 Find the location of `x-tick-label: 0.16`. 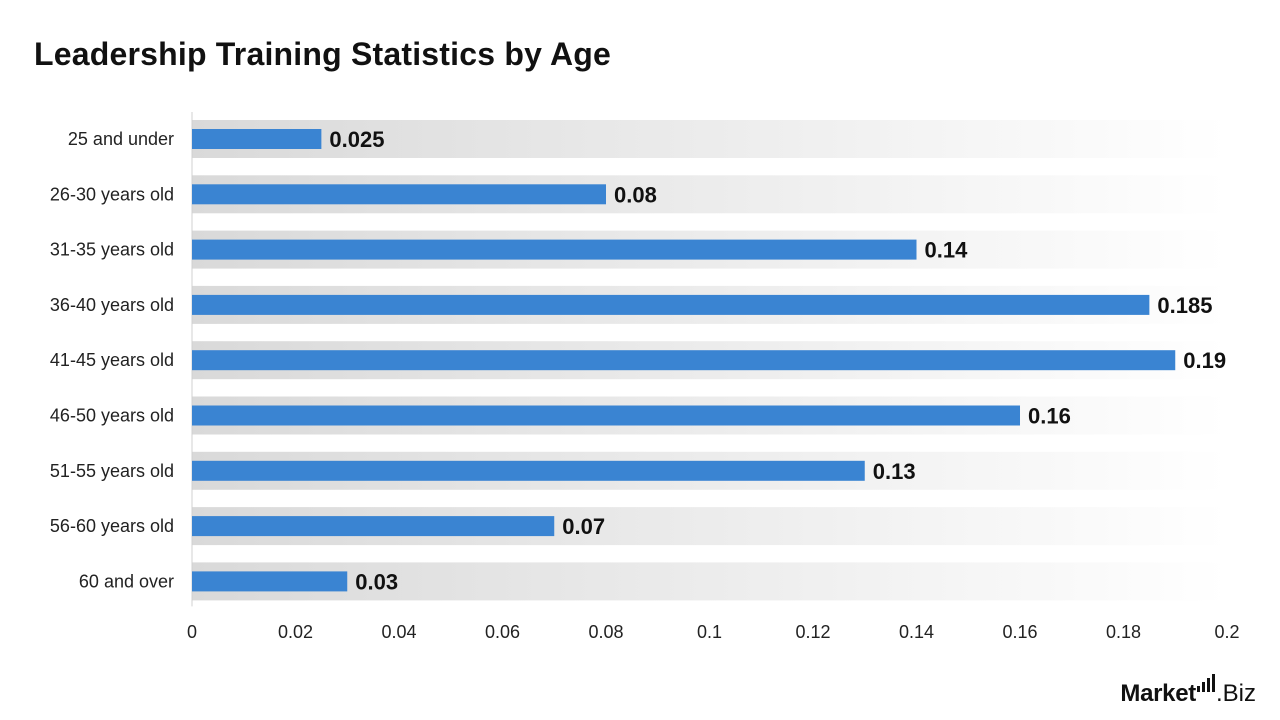

x-tick-label: 0.16 is located at coordinates (1019, 632).